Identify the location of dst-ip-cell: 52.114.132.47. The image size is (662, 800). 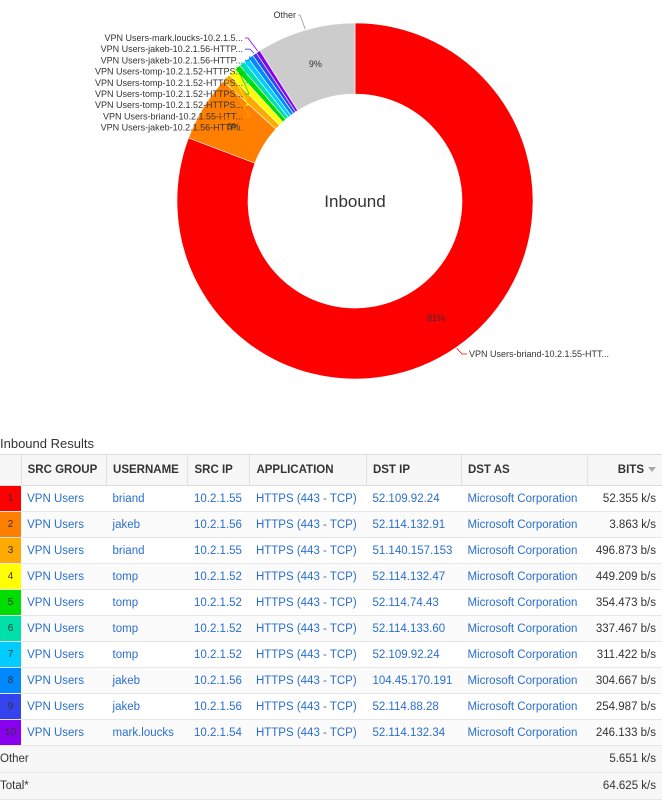
(414, 576).